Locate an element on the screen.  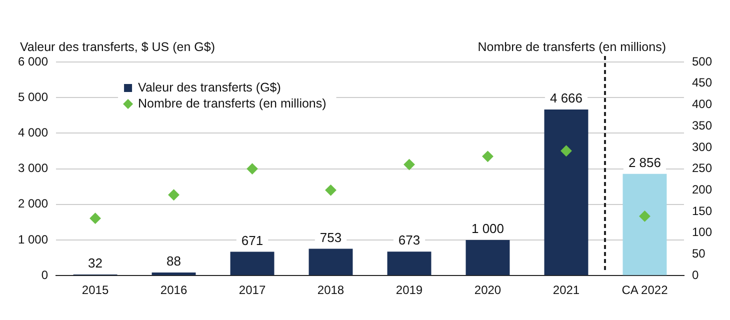
x-tick-label: CA 2022 is located at coordinates (645, 290).